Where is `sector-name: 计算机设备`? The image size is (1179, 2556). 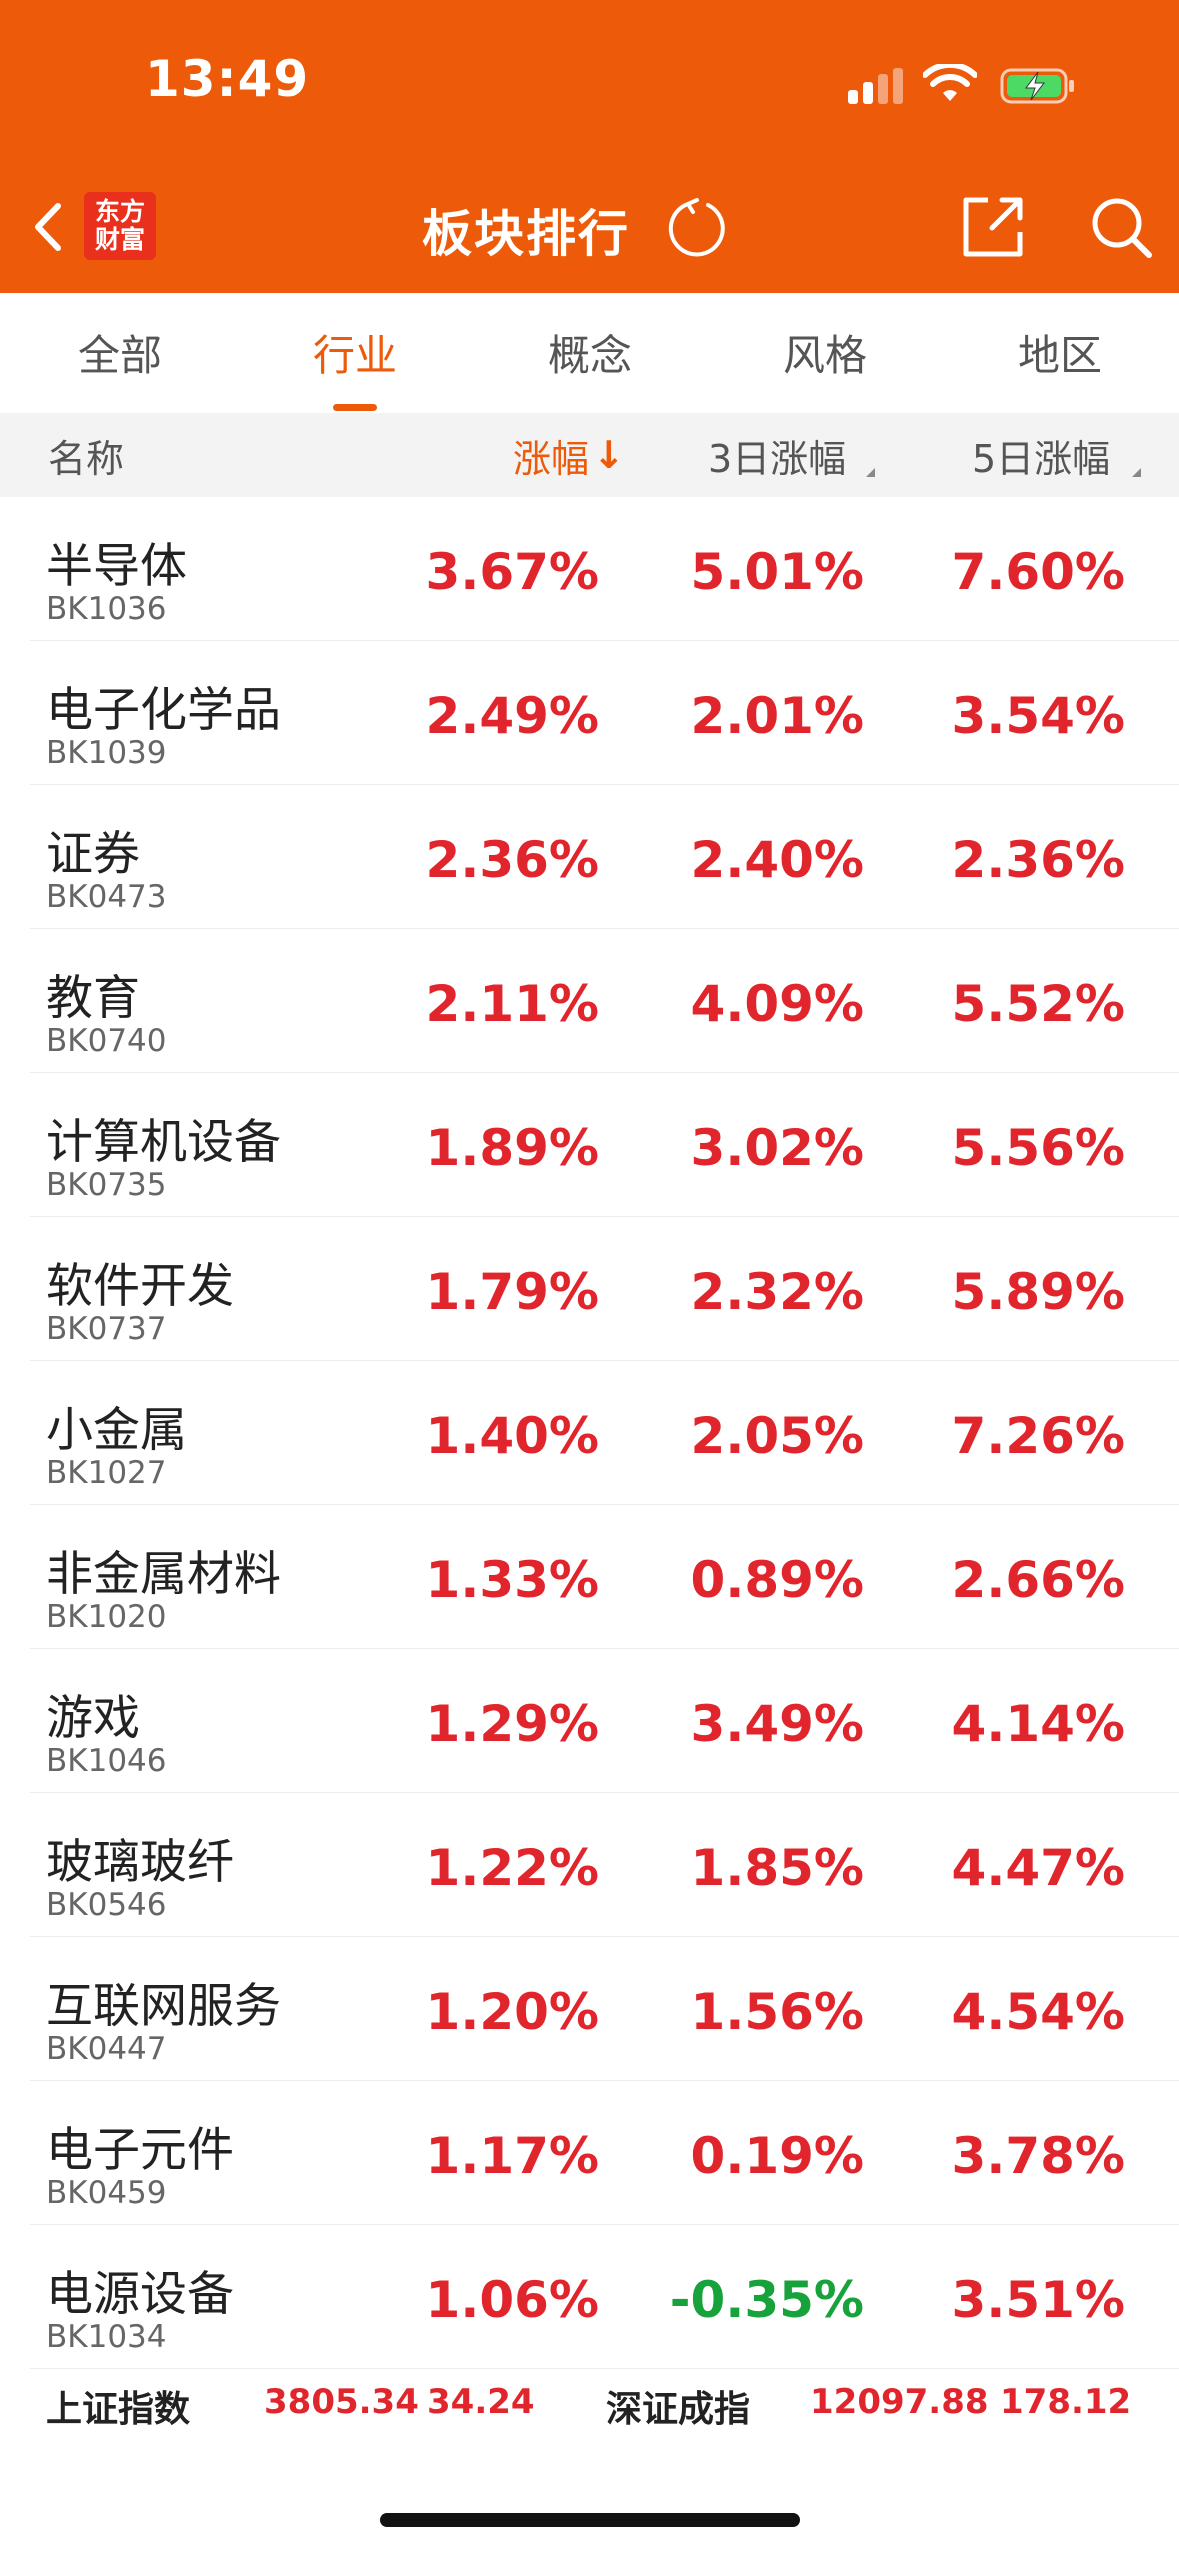
sector-name: 计算机设备 is located at coordinates (163, 1142).